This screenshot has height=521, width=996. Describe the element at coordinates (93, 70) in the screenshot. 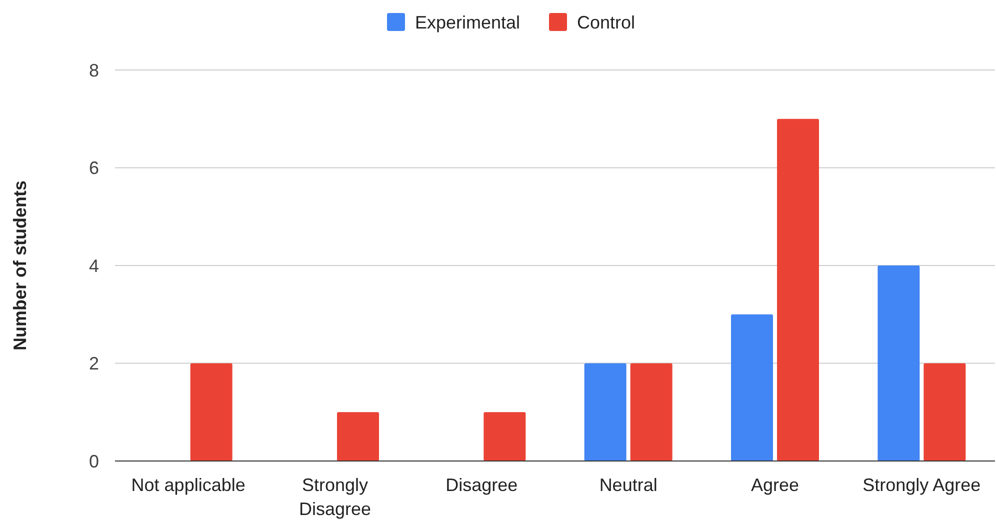

I see `y-tick-label: 8` at that location.